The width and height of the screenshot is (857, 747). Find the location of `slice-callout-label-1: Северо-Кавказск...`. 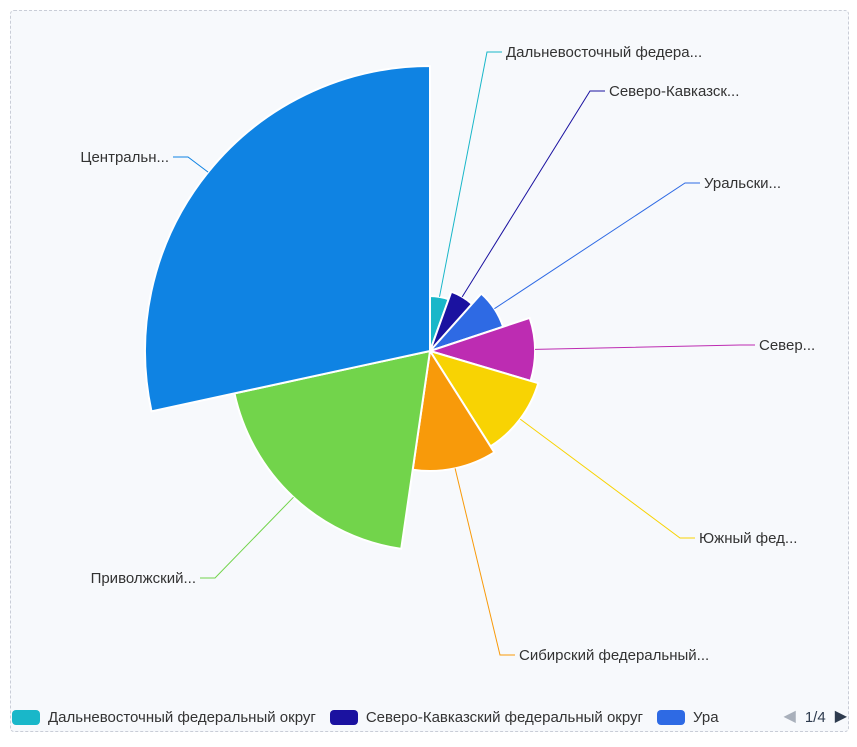

slice-callout-label-1: Северо-Кавказск... is located at coordinates (674, 91).